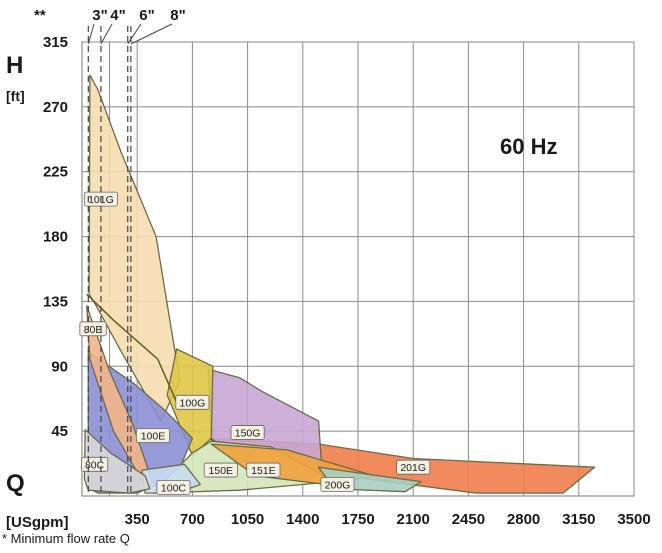  Describe the element at coordinates (302, 519) in the screenshot. I see `x-tick-label: 1400` at that location.